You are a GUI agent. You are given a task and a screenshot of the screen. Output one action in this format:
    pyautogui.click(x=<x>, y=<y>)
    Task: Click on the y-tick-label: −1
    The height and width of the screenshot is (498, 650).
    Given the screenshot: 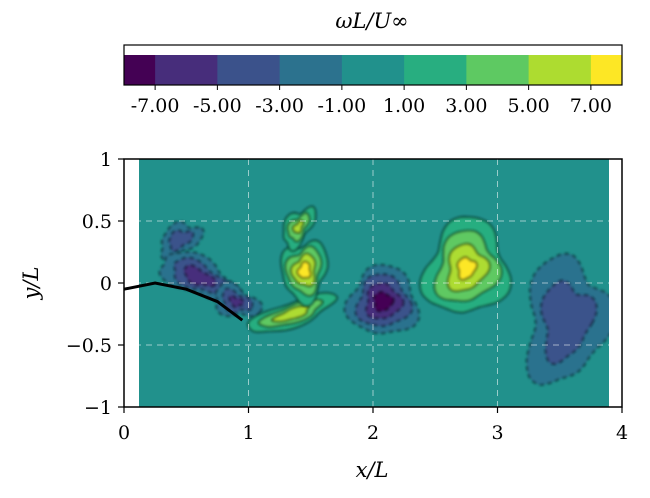 What is the action you would take?
    pyautogui.click(x=98, y=408)
    